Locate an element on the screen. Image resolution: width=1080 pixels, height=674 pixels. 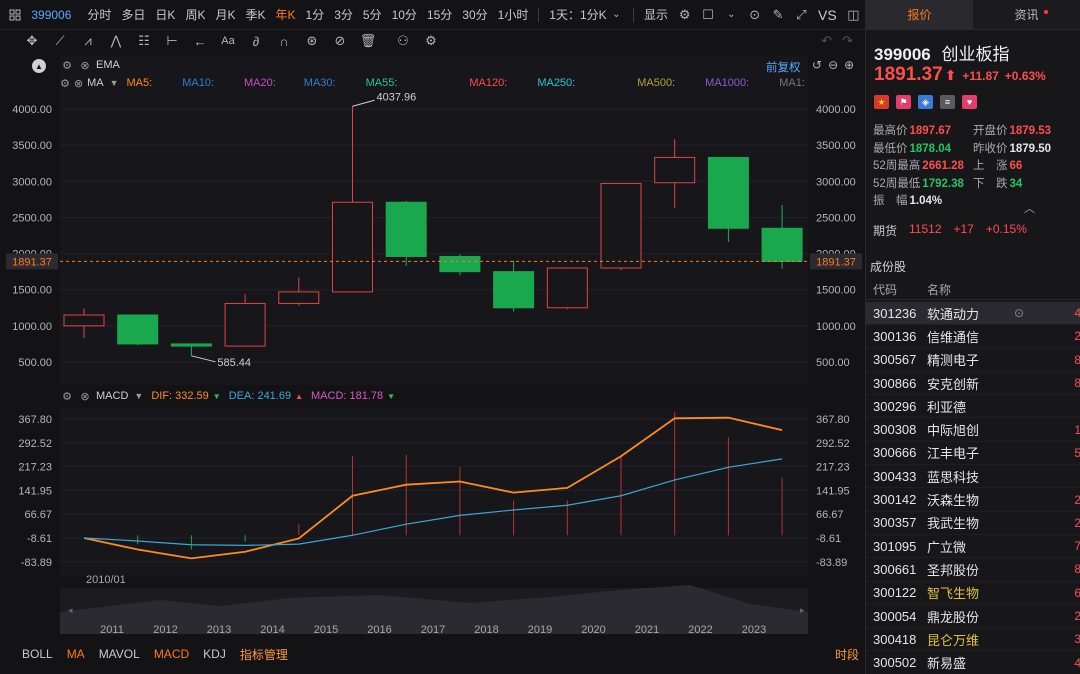
futures-row: 期货 11512 +17 +0.15% is located at coordinates (950, 230).